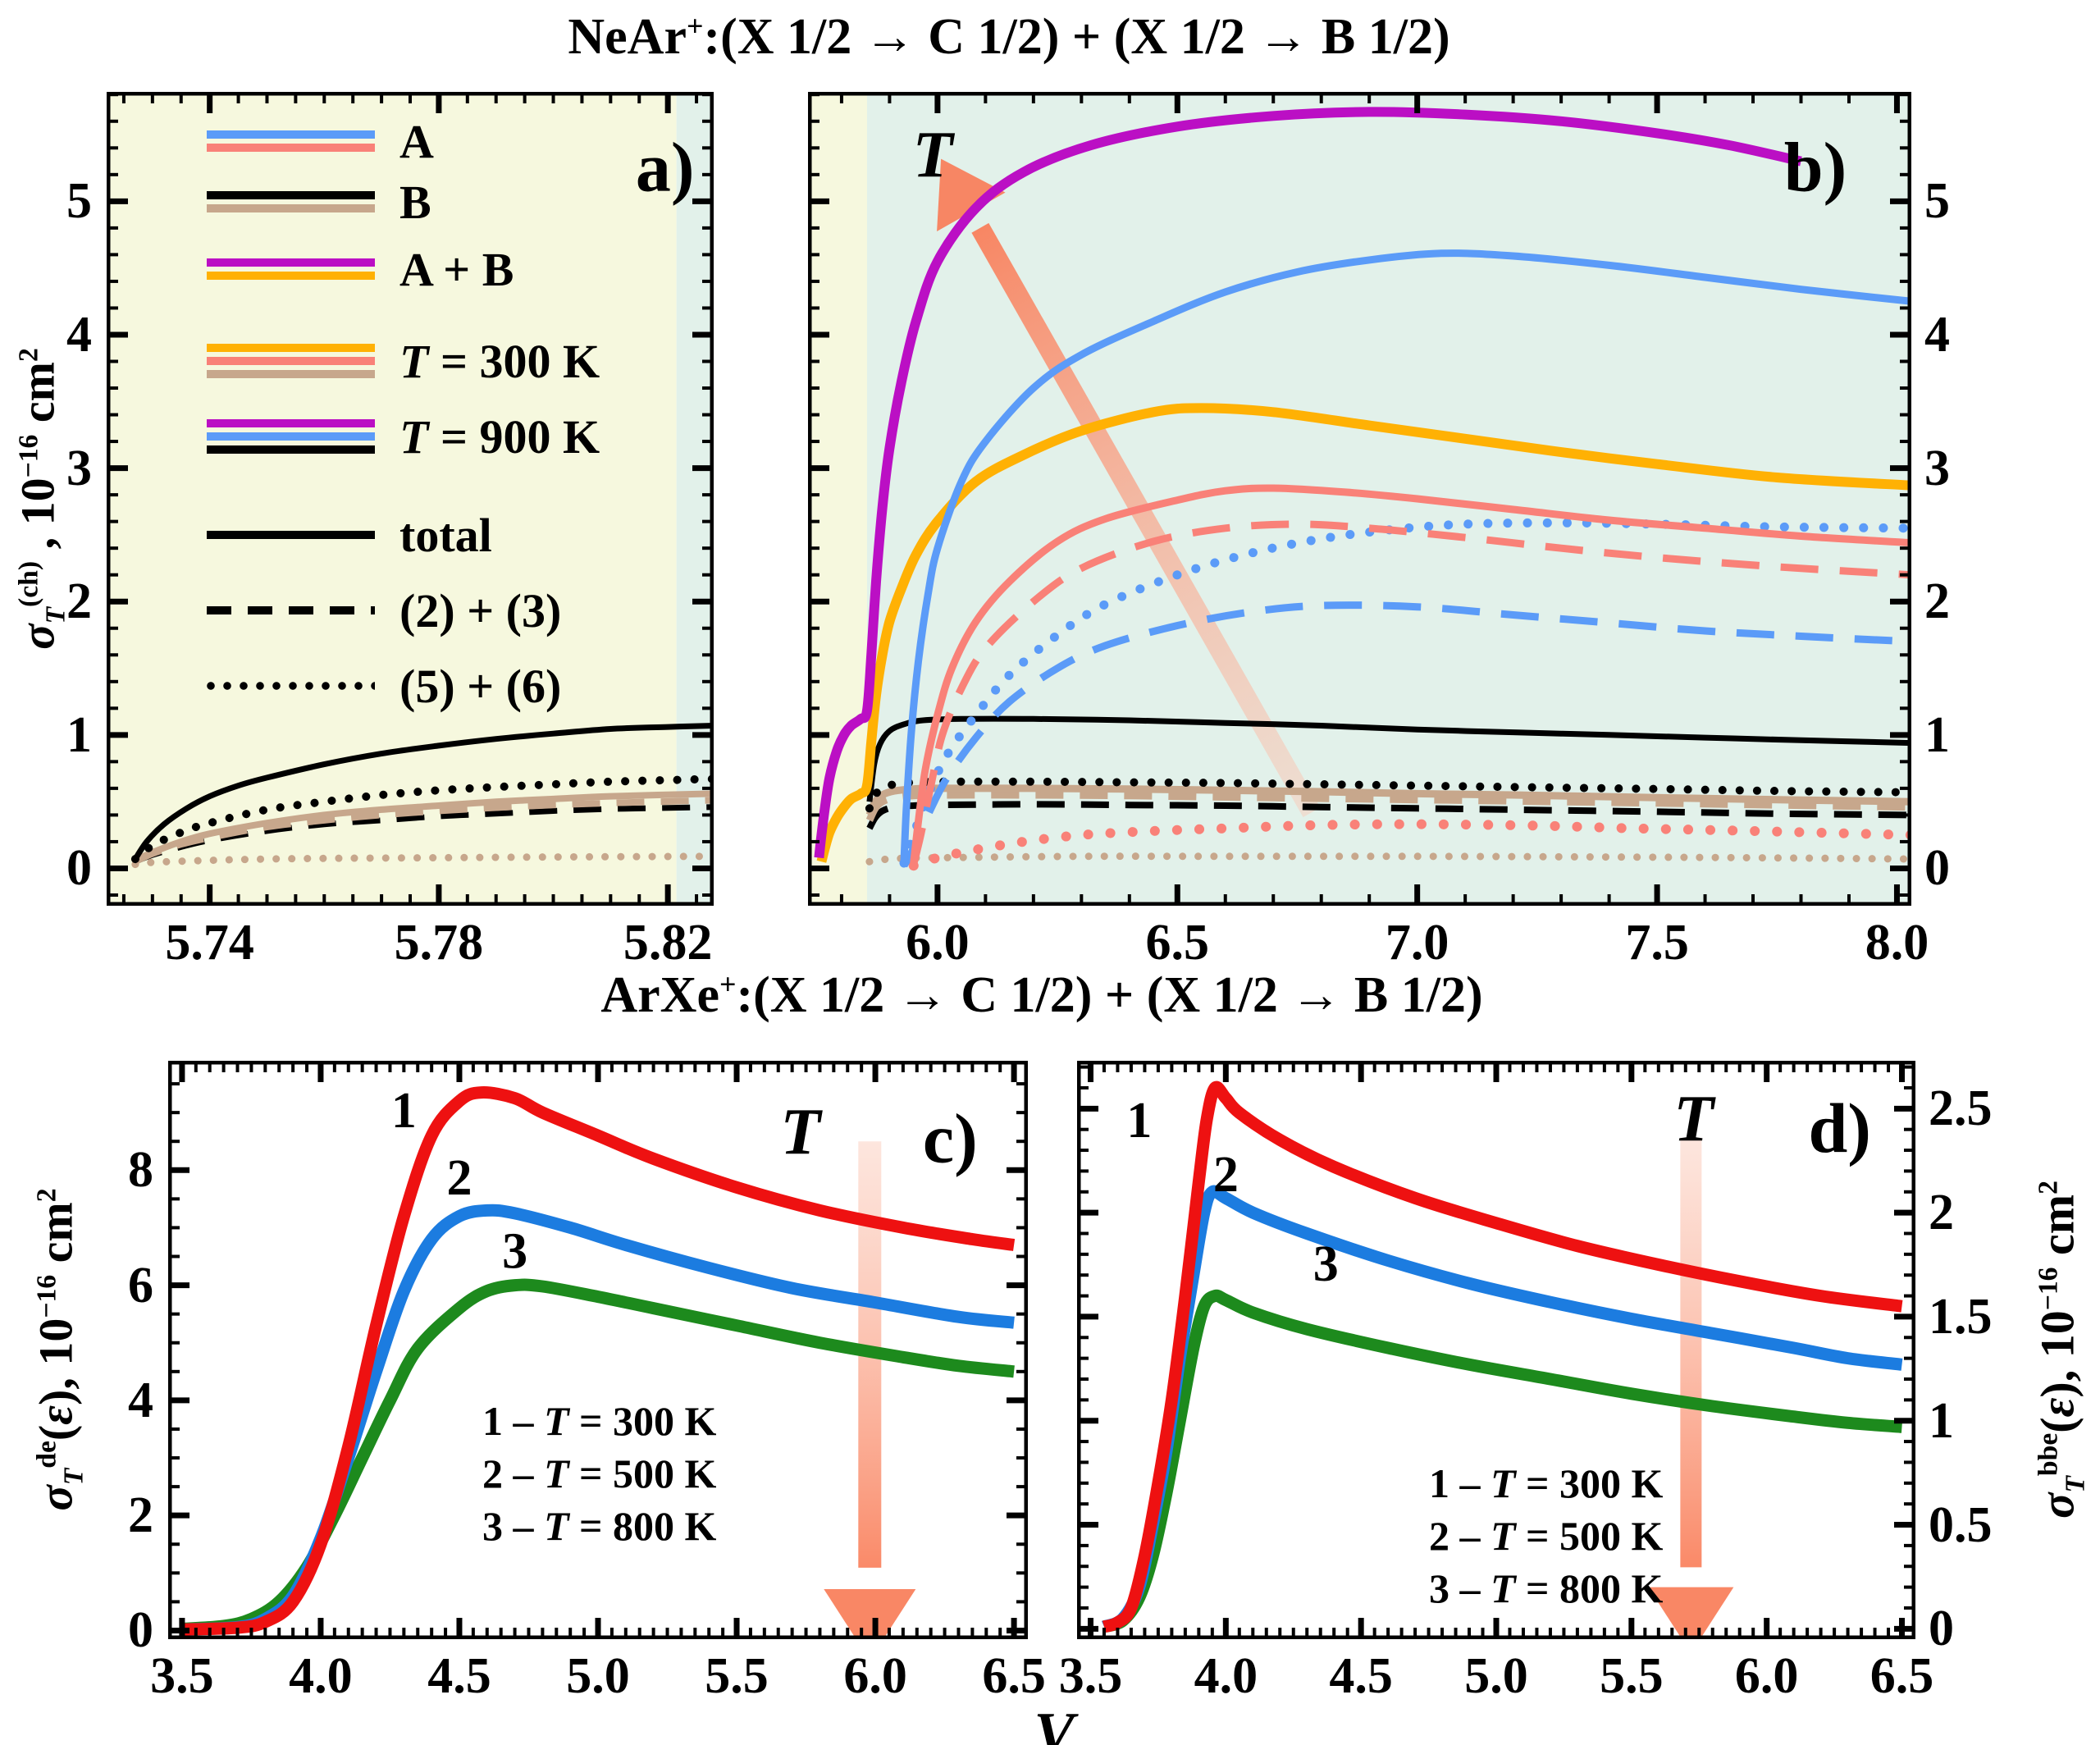 This screenshot has width=2100, height=1745. I want to click on legend-label: T = 300 K, so click(500, 361).